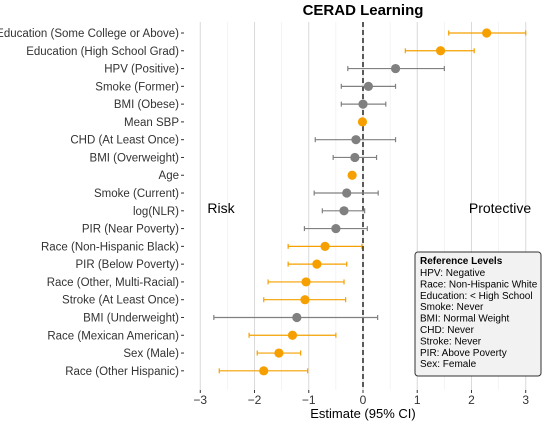 The image size is (550, 422). What do you see at coordinates (471, 400) in the screenshot?
I see `x-tick-label: 2` at bounding box center [471, 400].